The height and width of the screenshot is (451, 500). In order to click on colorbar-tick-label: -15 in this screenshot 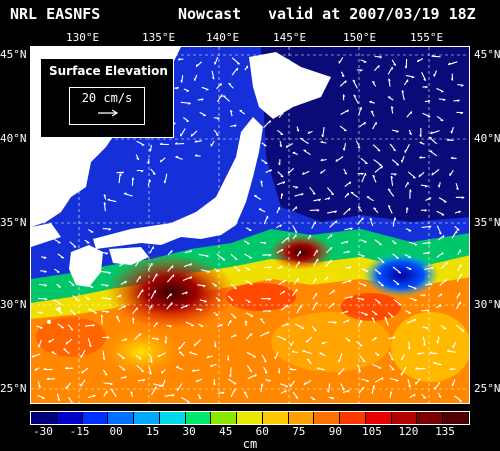, I will do `click(80, 431)`.